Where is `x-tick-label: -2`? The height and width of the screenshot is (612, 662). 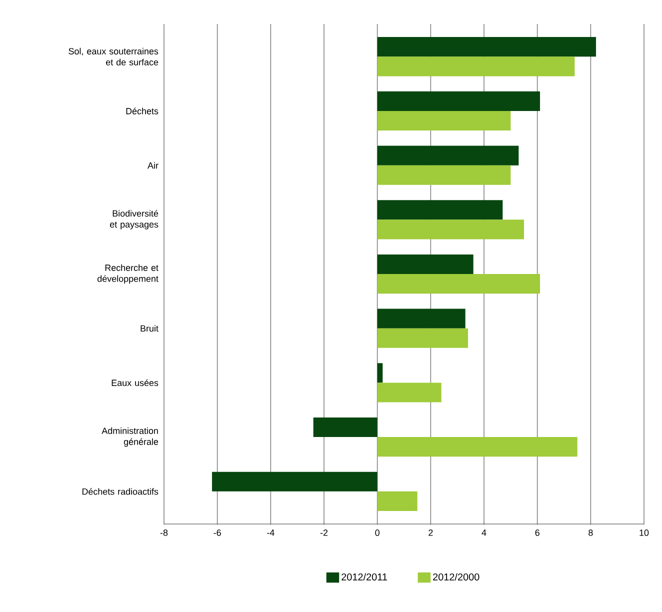
x-tick-label: -2 is located at coordinates (324, 533).